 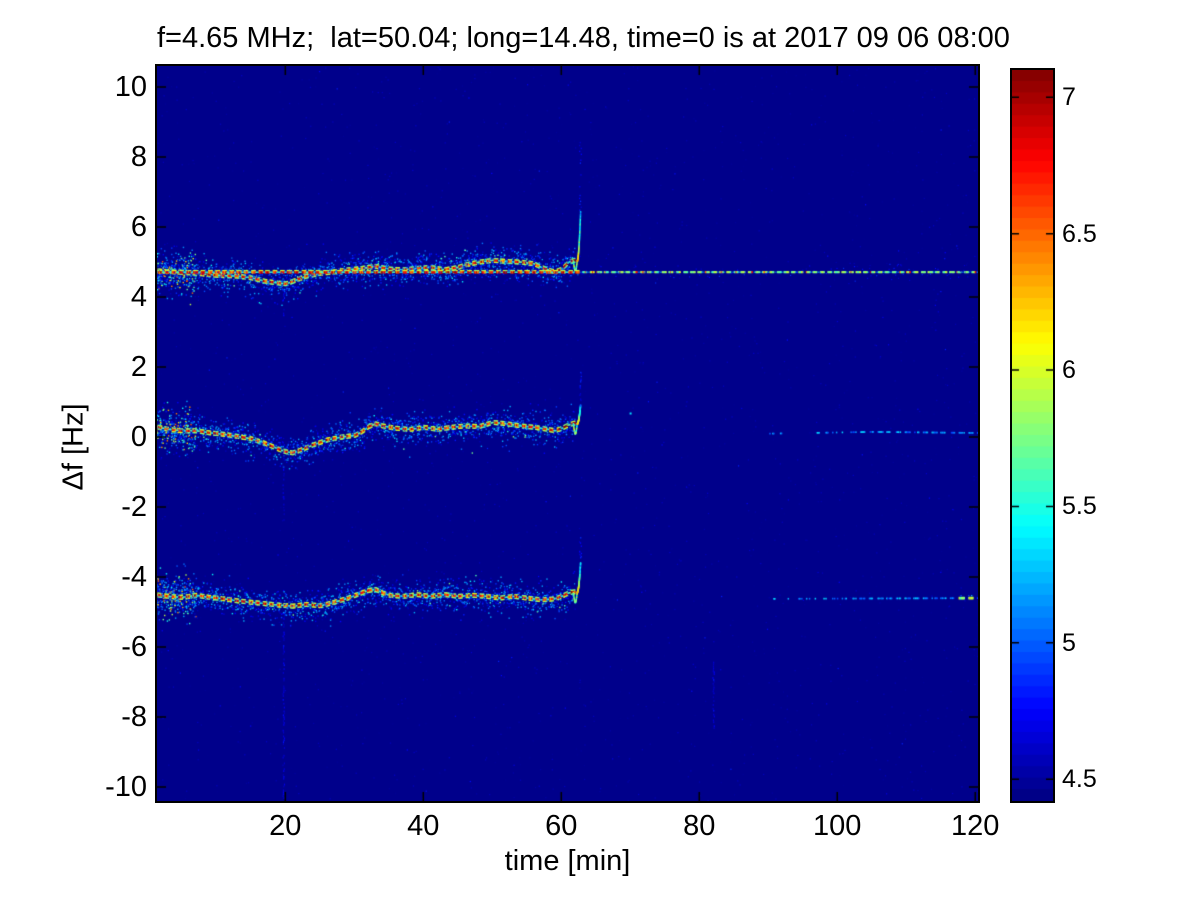 I want to click on y-tick-label: -6, so click(x=134, y=647).